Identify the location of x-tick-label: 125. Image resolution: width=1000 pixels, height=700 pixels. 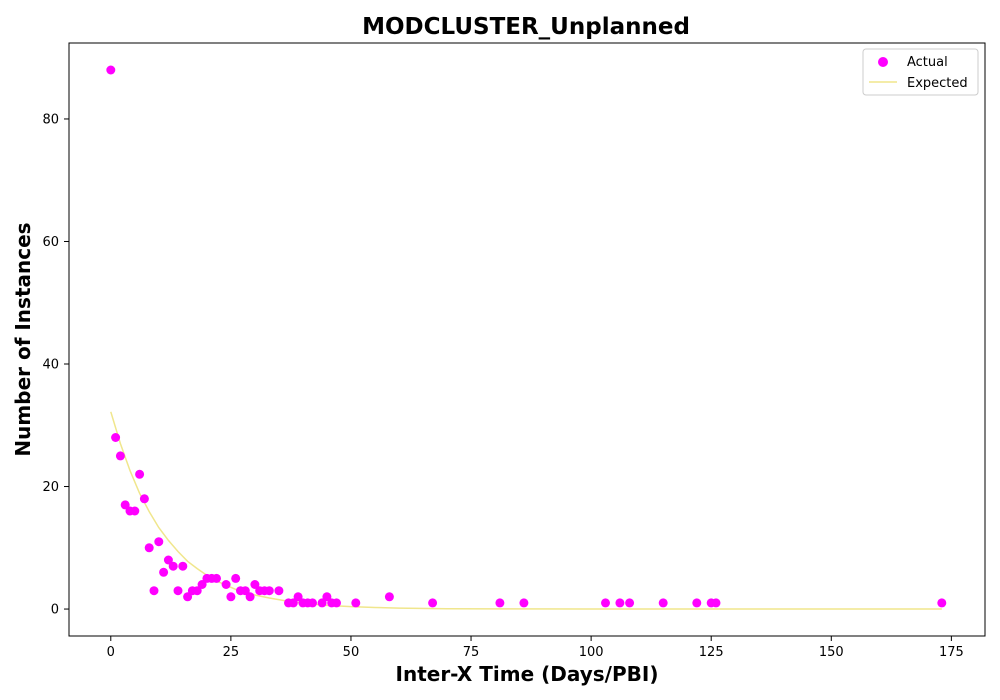
(711, 652).